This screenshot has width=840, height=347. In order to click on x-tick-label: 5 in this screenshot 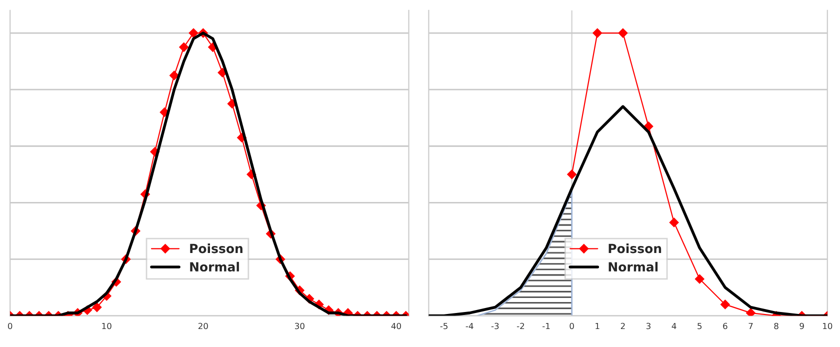, I will do `click(700, 326)`.